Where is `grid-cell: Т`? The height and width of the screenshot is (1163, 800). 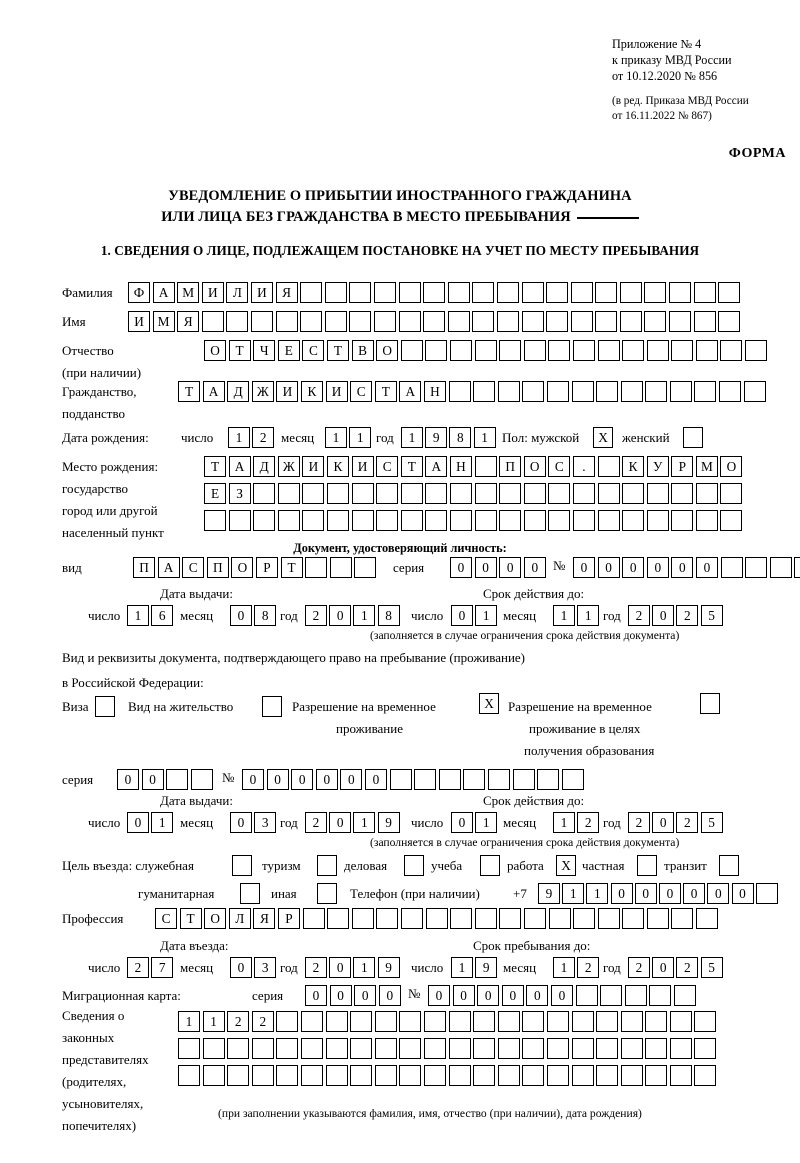
grid-cell: Т is located at coordinates (190, 918).